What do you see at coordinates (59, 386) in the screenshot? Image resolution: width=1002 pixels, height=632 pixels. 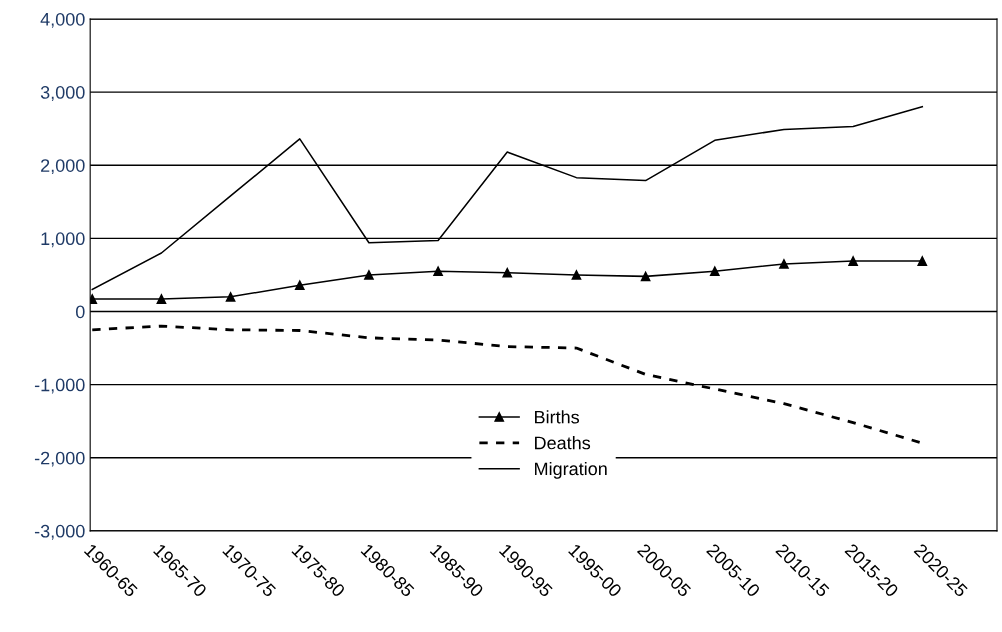 I see `y-tick-label: -1,000` at bounding box center [59, 386].